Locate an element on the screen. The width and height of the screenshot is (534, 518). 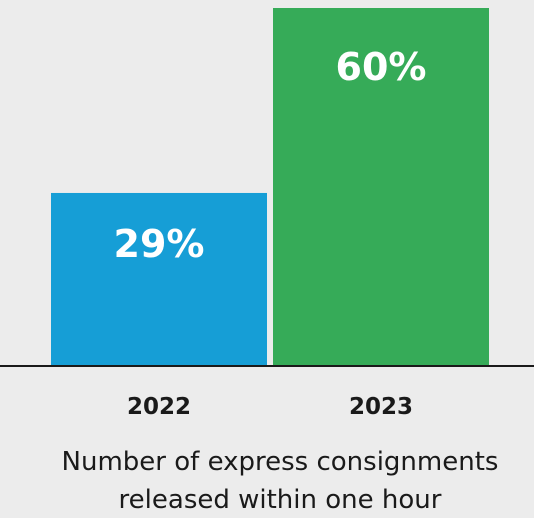
bar-value-label-2023: 60% is located at coordinates (381, 67).